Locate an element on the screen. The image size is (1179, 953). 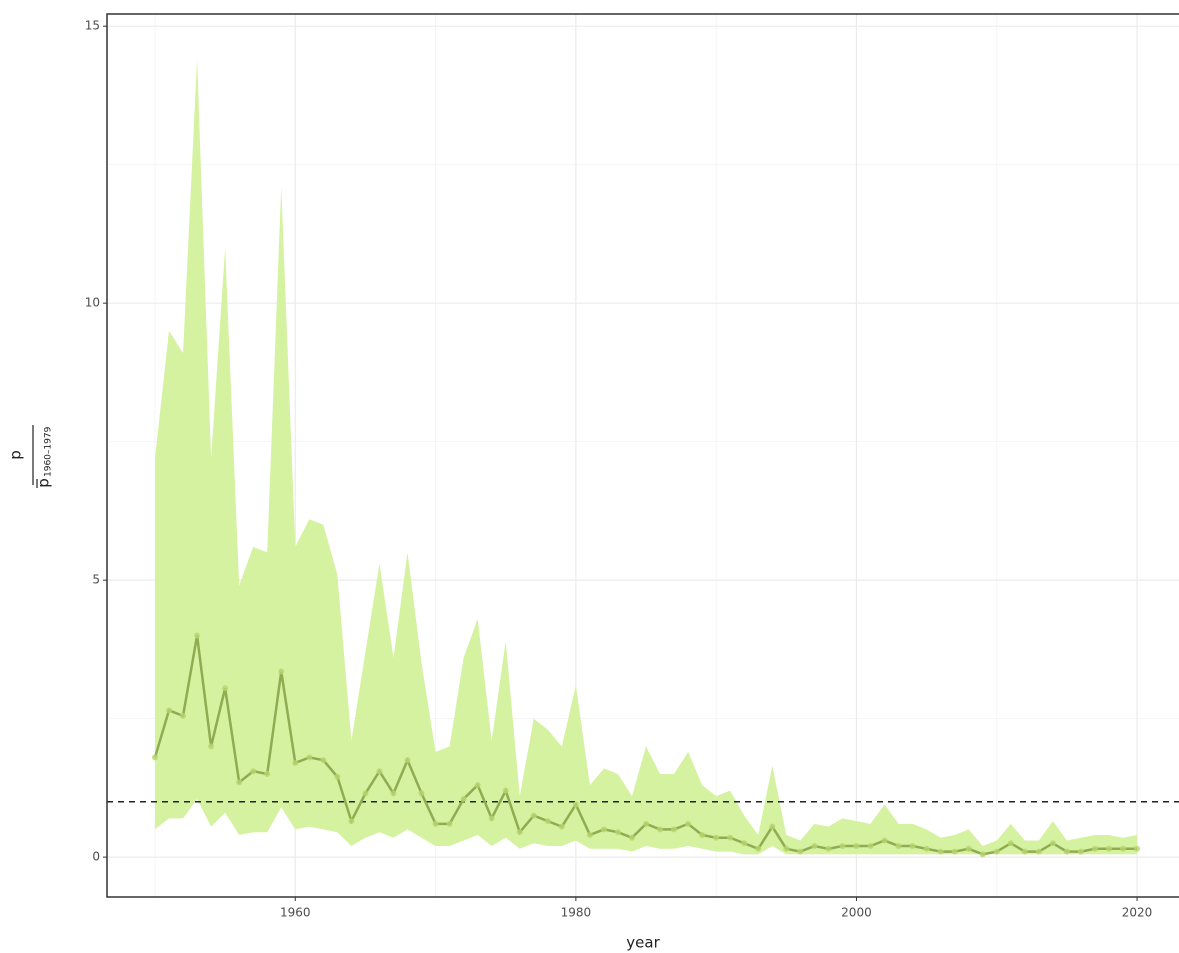
y-tick-label: 0 is located at coordinates (96, 857).